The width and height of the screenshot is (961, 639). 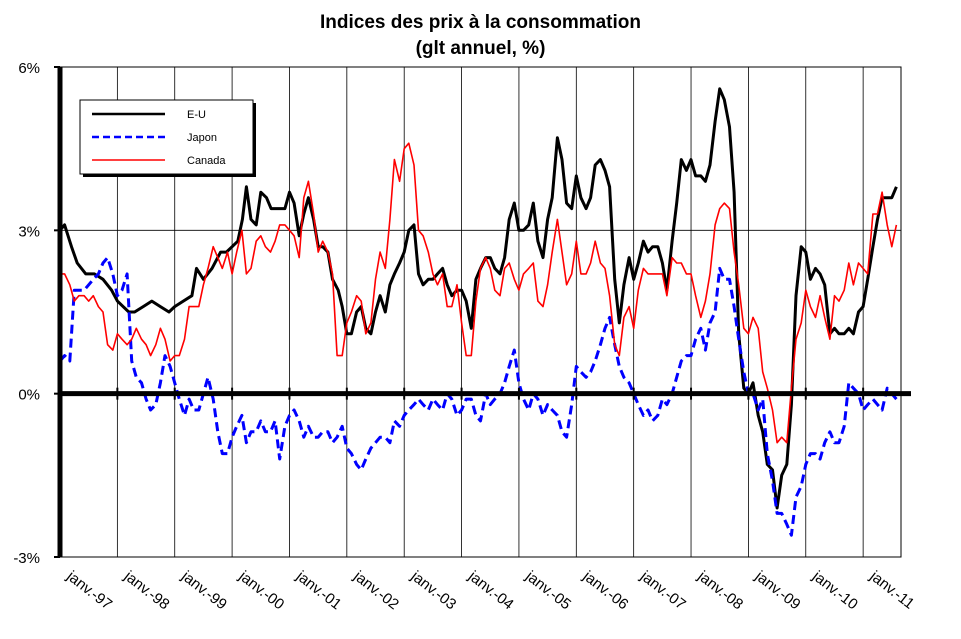 I want to click on x-tick-label: janv.-01, so click(x=318, y=590).